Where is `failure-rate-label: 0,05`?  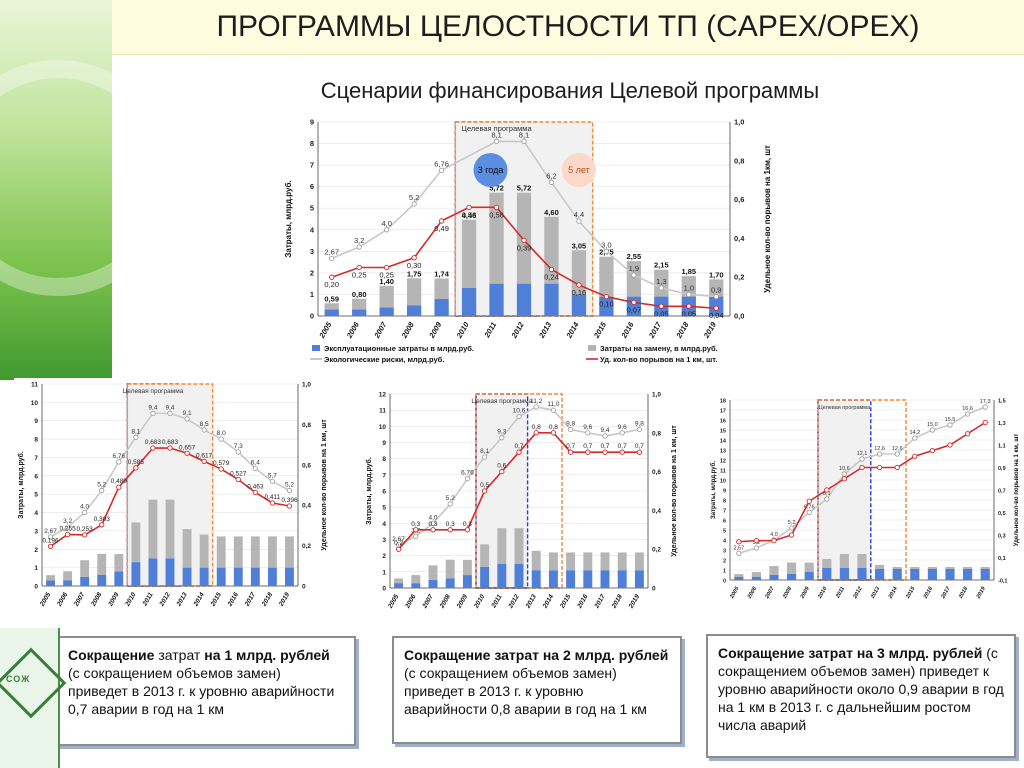
failure-rate-label: 0,05 is located at coordinates (688, 313).